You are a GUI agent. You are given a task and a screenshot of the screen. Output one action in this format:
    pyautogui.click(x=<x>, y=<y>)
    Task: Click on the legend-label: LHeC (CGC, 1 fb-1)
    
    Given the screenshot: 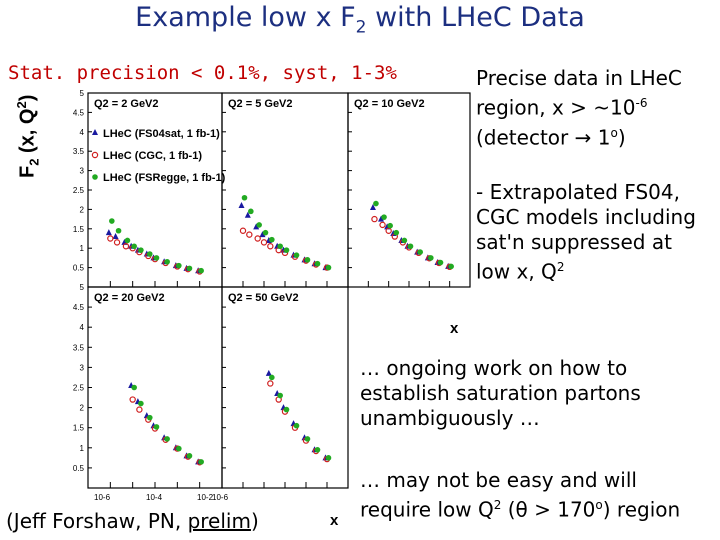 What is the action you would take?
    pyautogui.click(x=152, y=156)
    